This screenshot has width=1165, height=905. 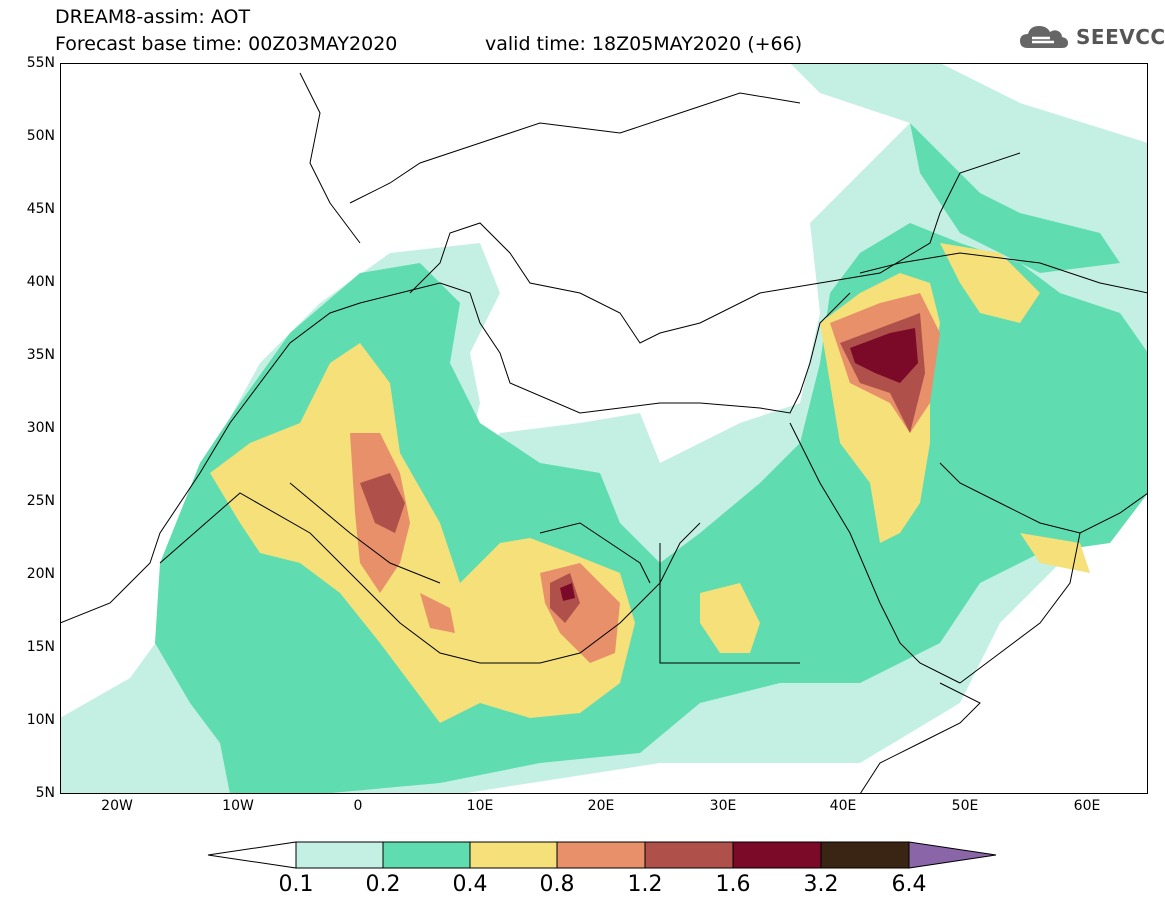 I want to click on aot-level-1.6, so click(x=739, y=464).